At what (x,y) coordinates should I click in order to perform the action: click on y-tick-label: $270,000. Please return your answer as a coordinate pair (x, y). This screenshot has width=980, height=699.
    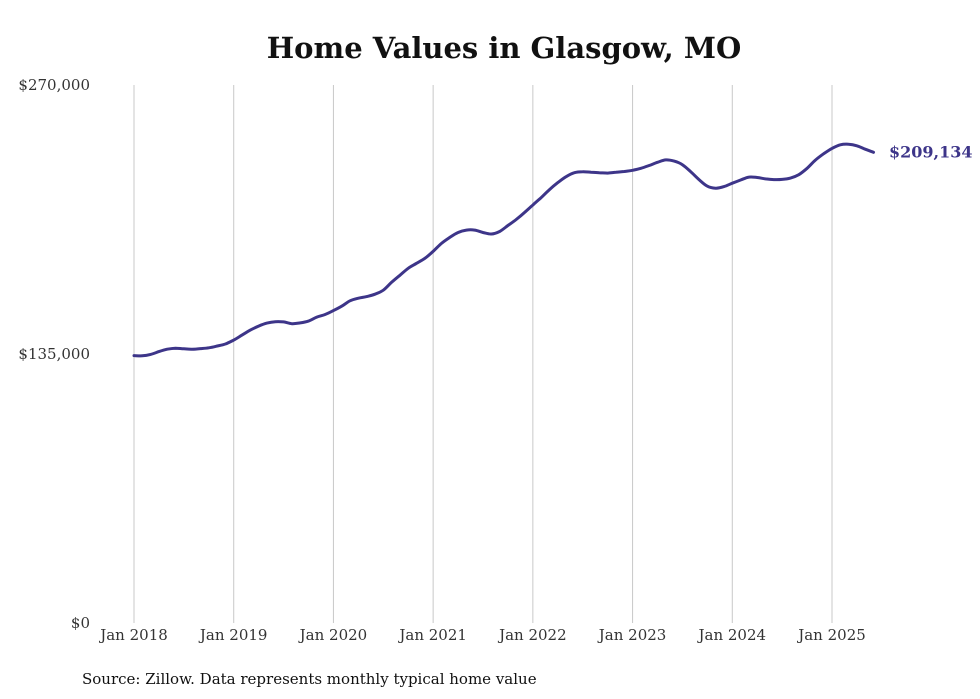
    Looking at the image, I should click on (54, 85).